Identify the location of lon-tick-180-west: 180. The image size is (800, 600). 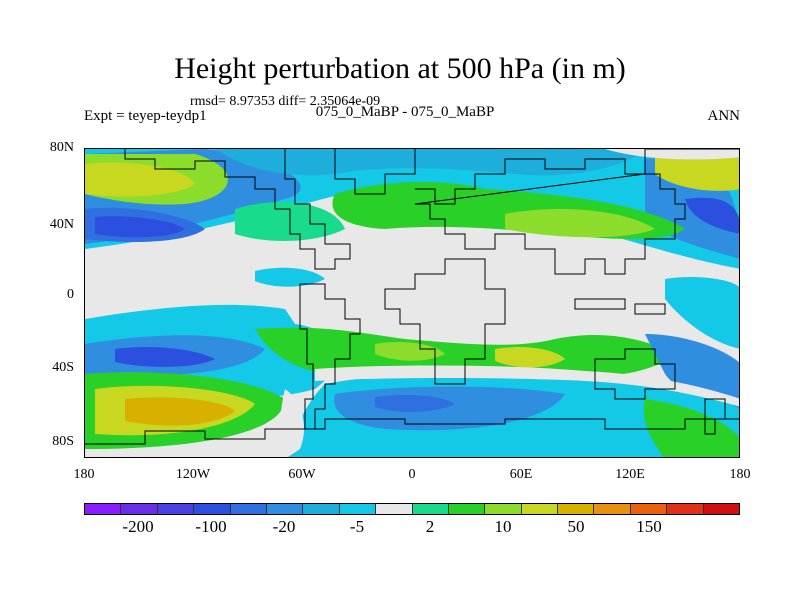
(84, 474).